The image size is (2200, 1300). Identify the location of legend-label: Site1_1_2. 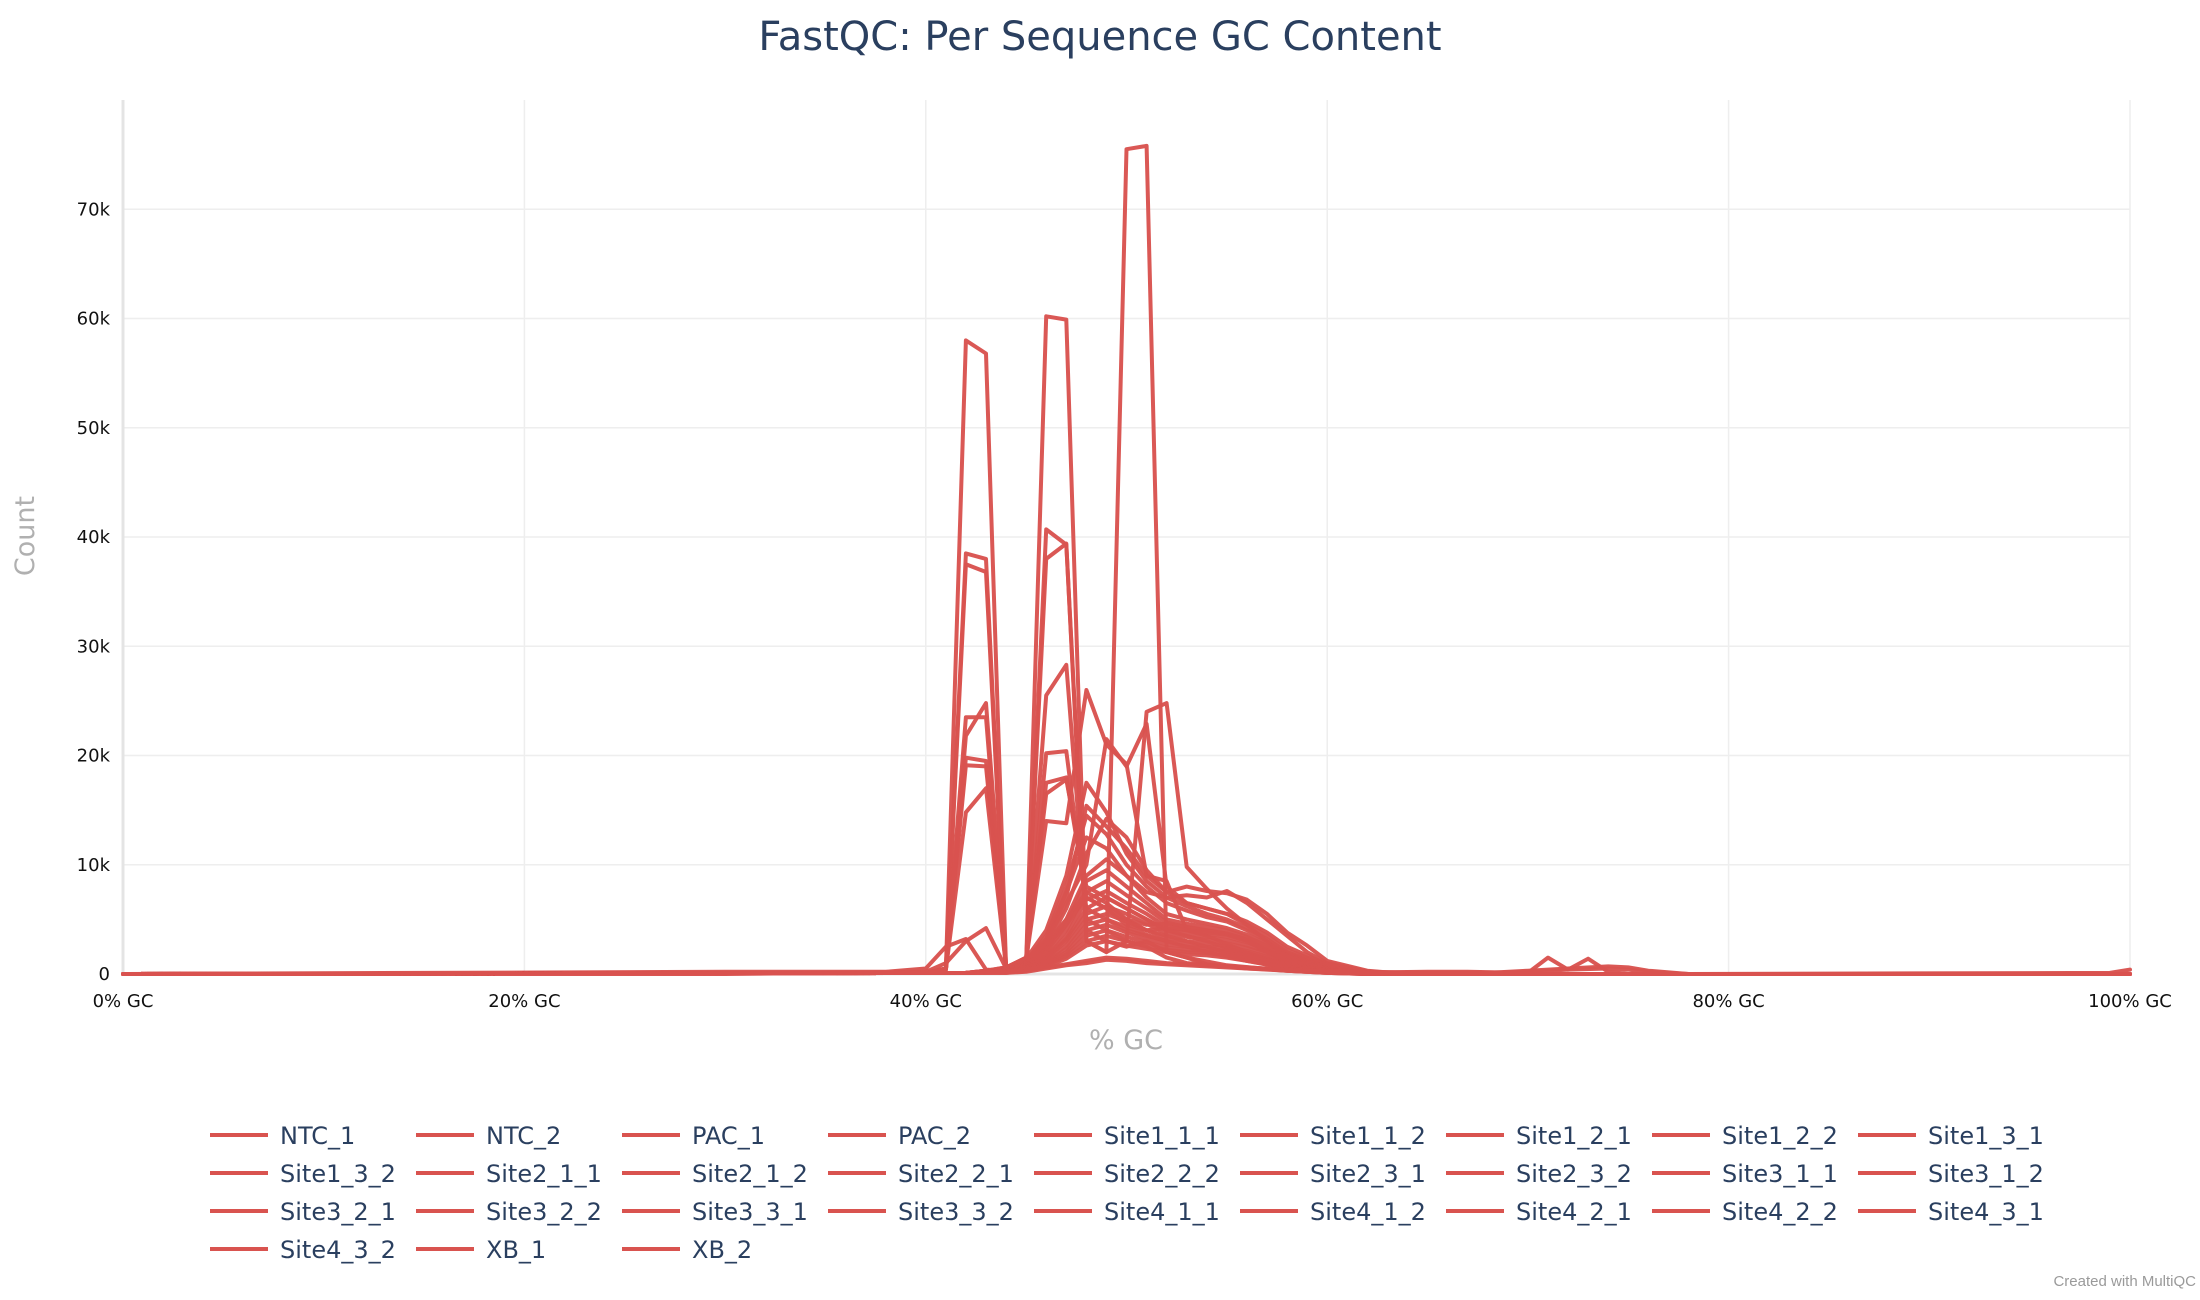
(1368, 1136).